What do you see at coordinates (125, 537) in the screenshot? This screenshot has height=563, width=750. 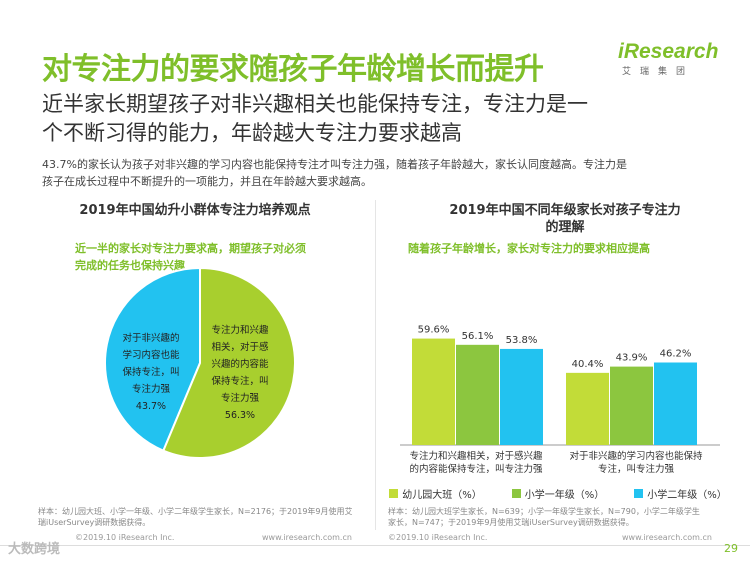 I see `left-copyright: ©2019.10 iResearch Inc.` at bounding box center [125, 537].